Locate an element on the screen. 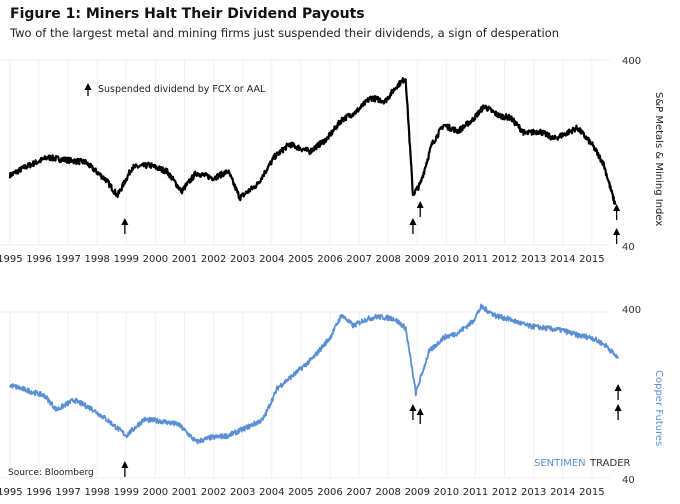 The height and width of the screenshot is (504, 680). source-label: Source: Bloomberg is located at coordinates (51, 473).